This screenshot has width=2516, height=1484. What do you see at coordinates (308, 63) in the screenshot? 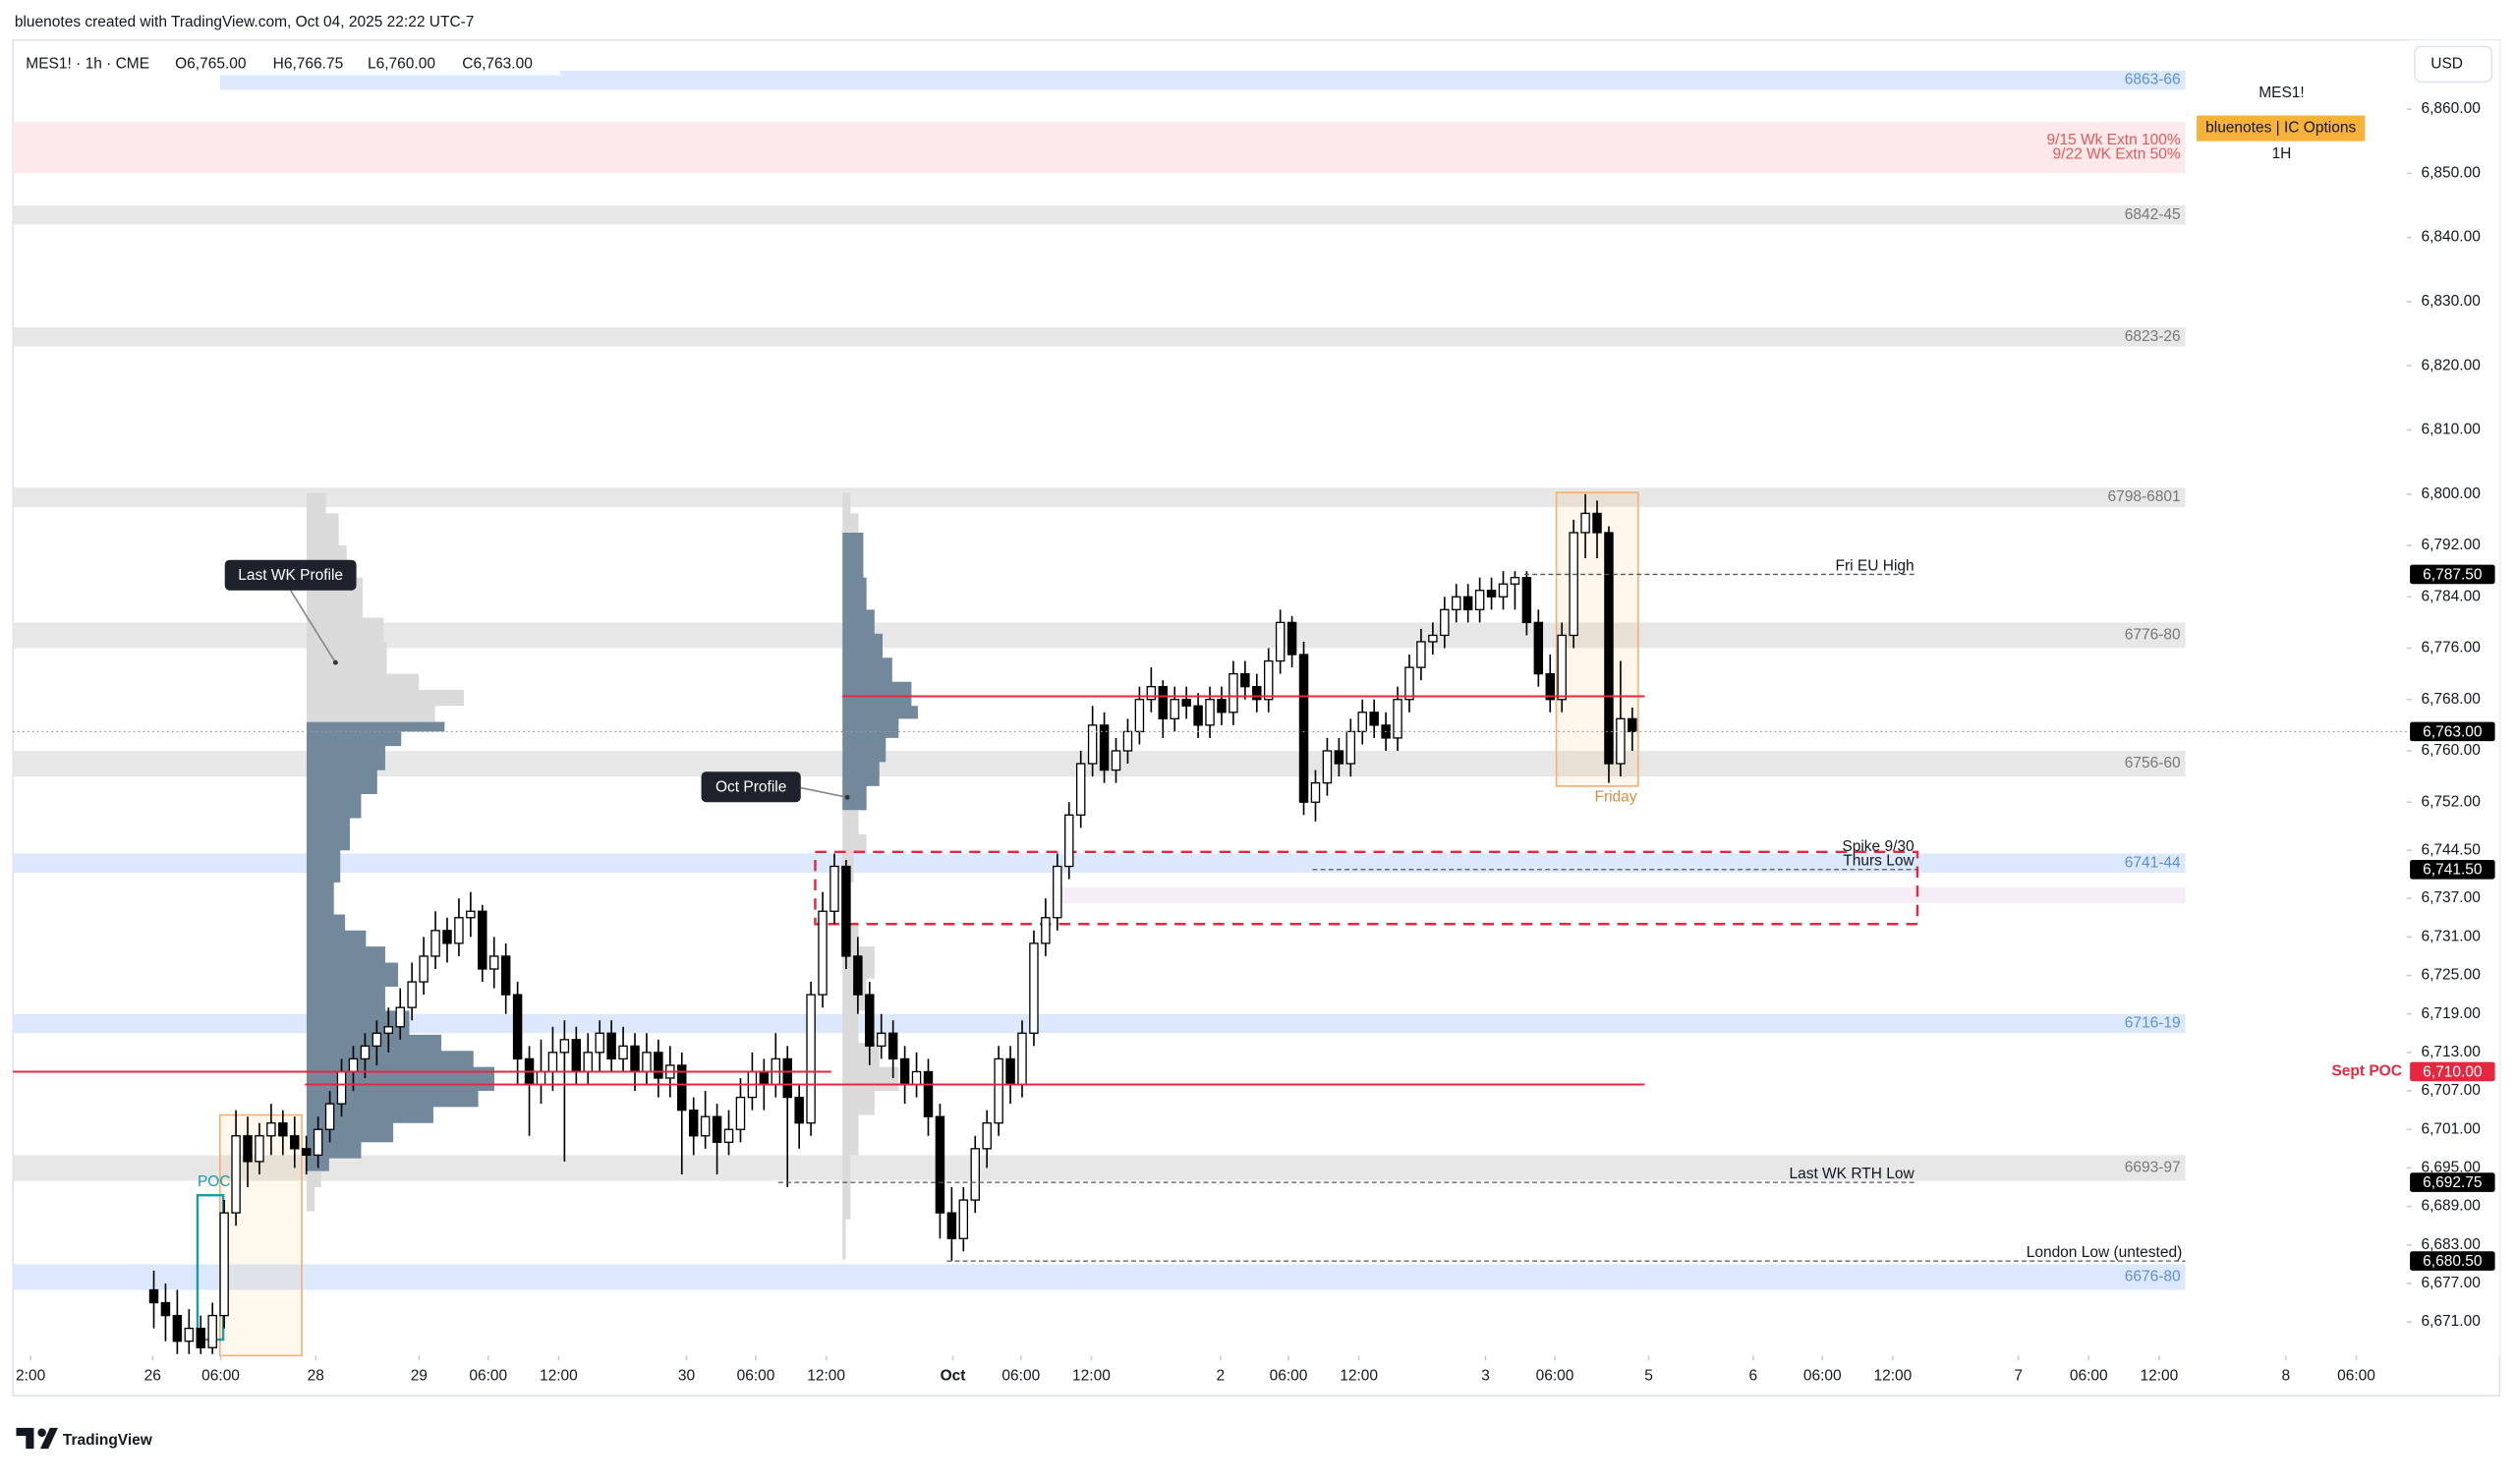
I see `legend-high: H6,766.75` at bounding box center [308, 63].